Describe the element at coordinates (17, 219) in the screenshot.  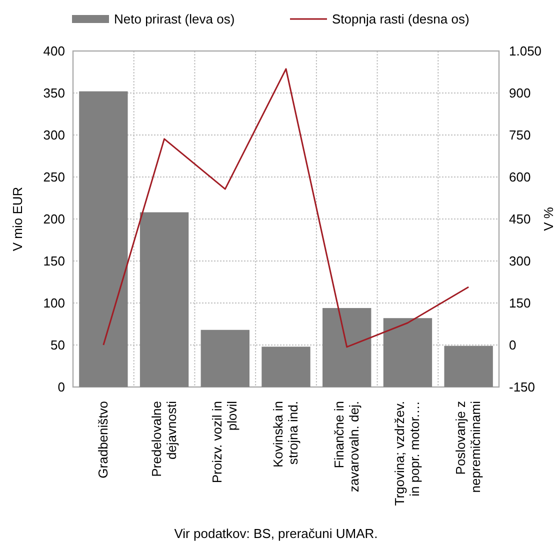
I see `y-axis-title: V mio EUR` at that location.